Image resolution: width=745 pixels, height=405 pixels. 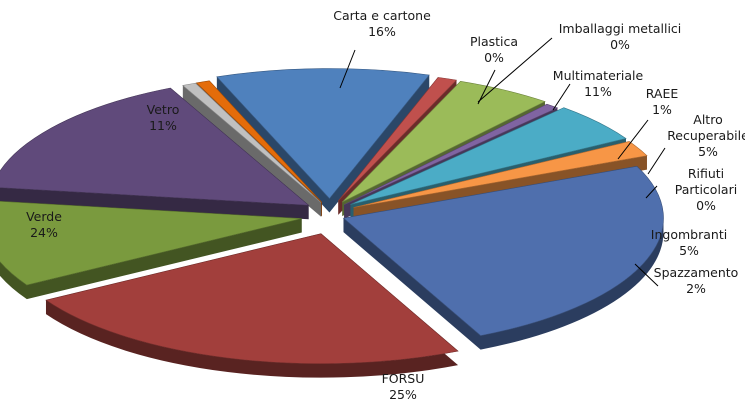 I want to click on pie-slice-plastica, so click(x=259, y=141).